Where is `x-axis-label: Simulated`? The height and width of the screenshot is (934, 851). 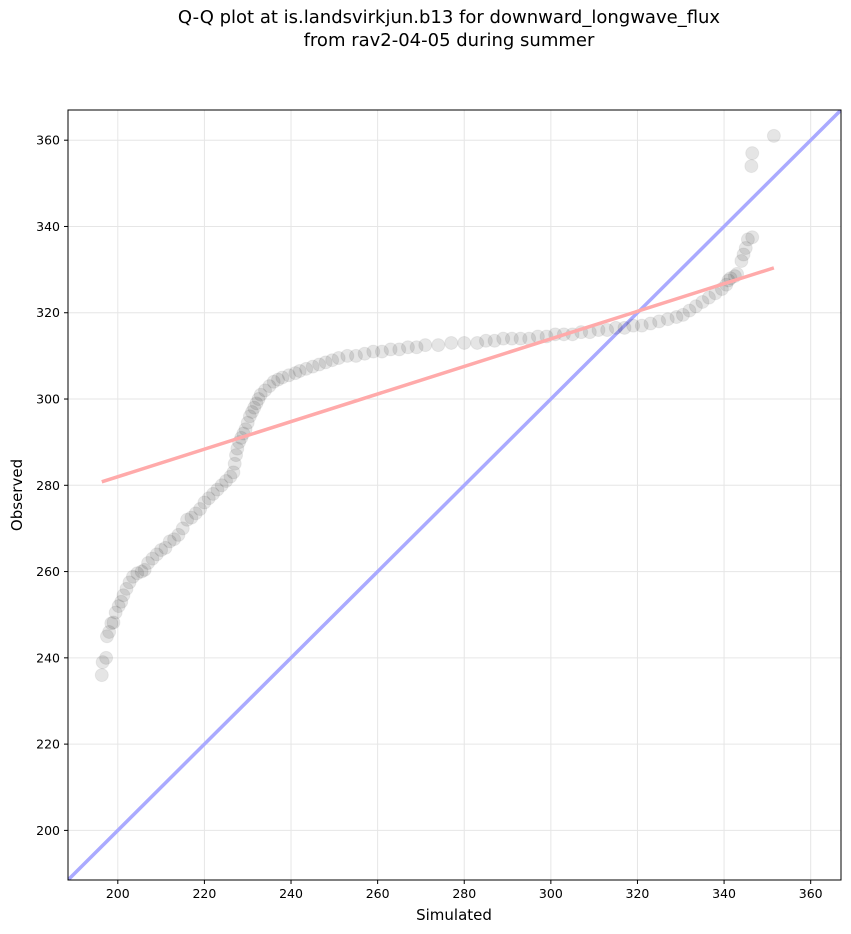 x-axis-label: Simulated is located at coordinates (454, 915).